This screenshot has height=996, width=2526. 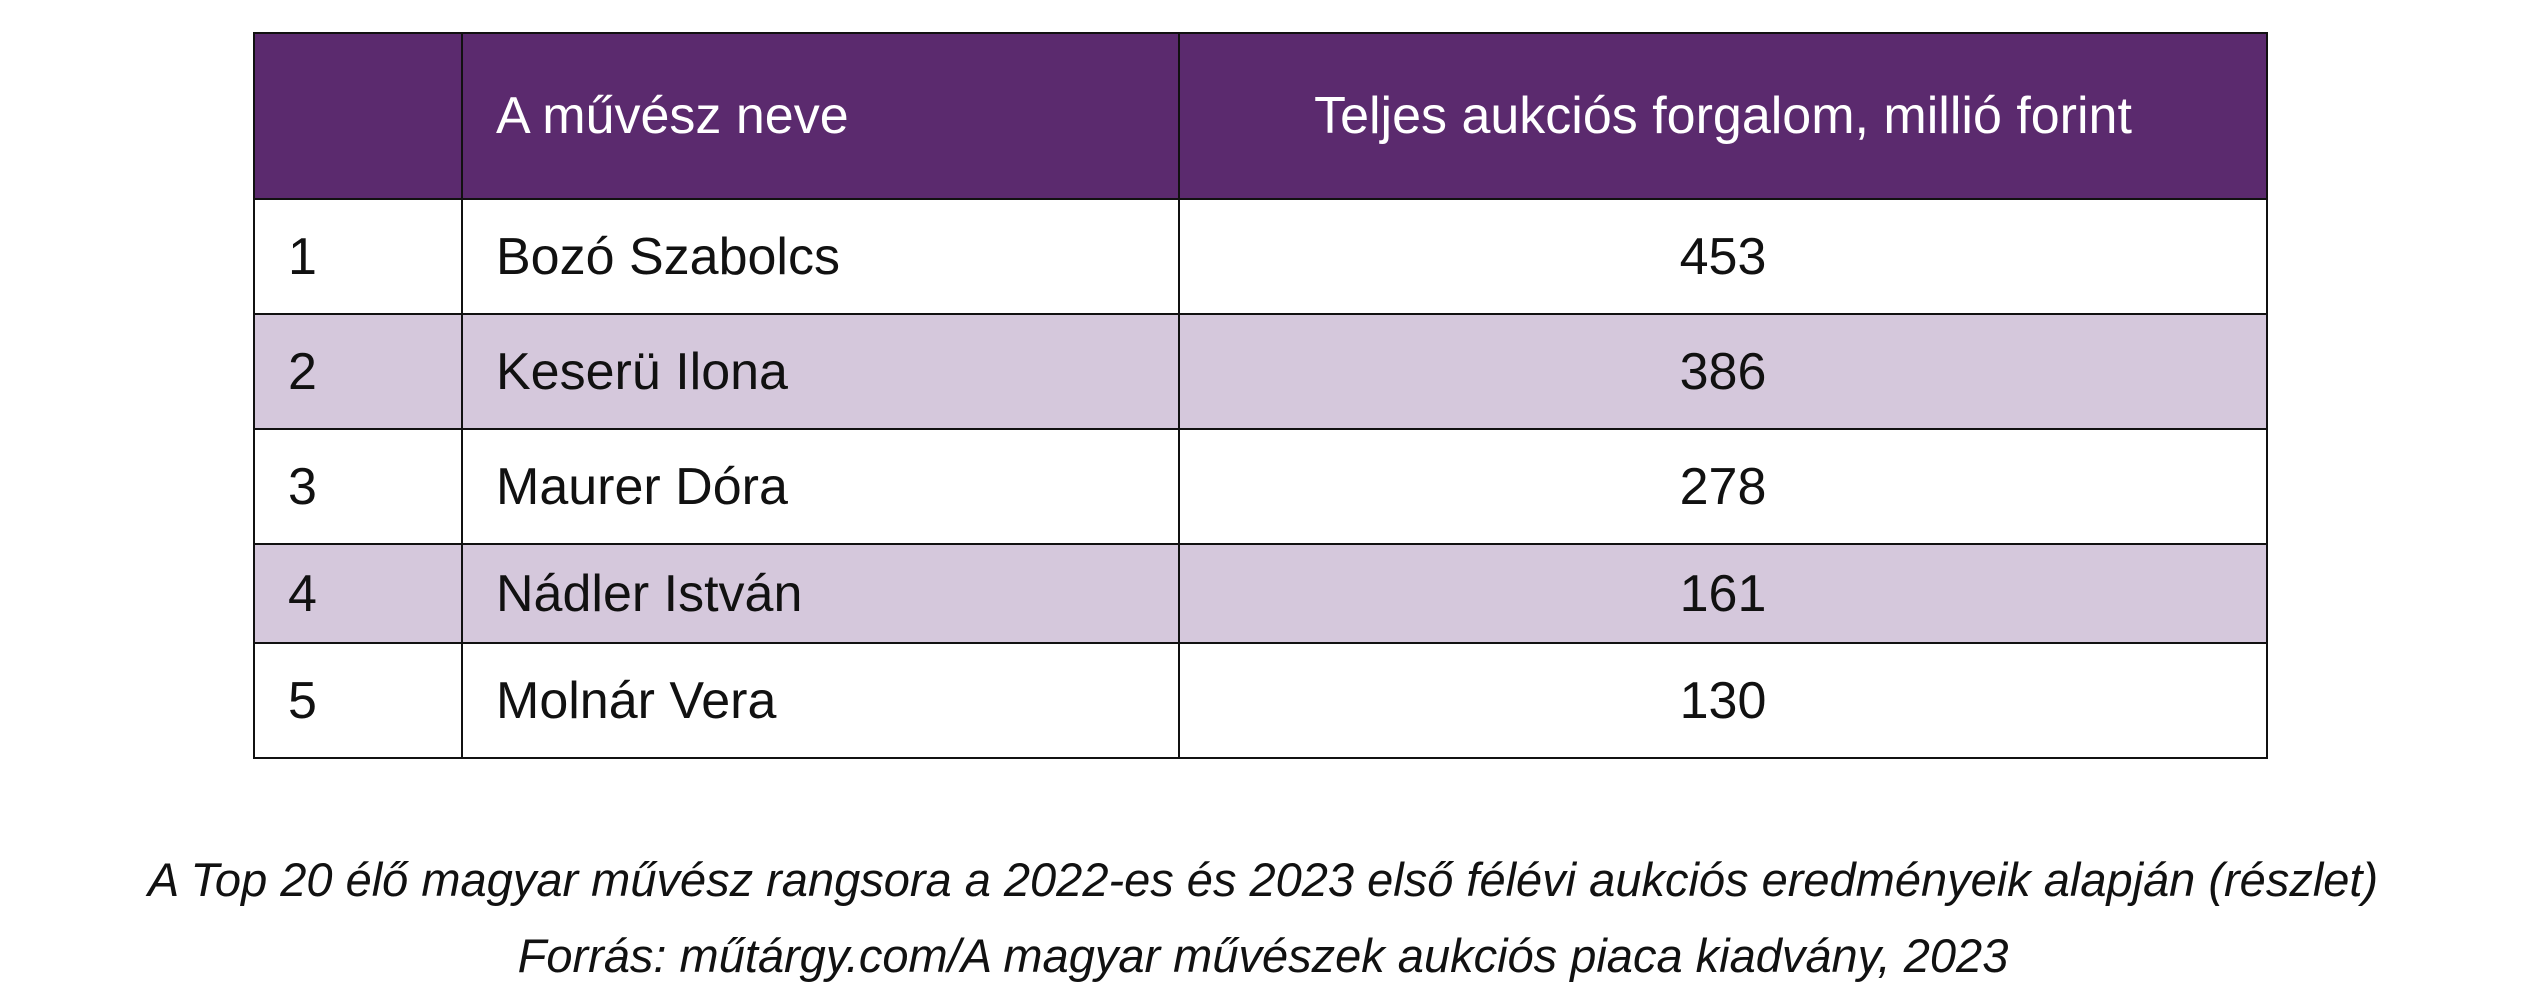 I want to click on value-cell: 278, so click(x=1723, y=486).